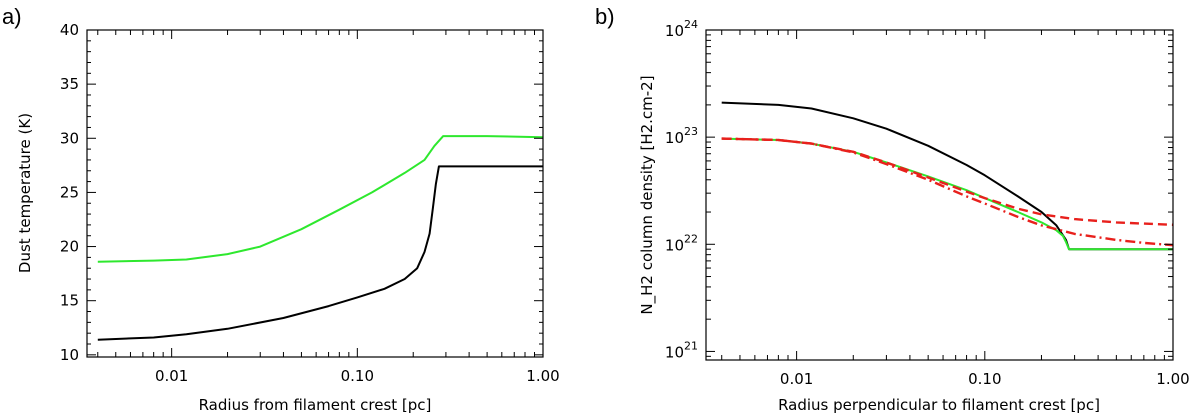 Image resolution: width=1200 pixels, height=418 pixels. I want to click on column-density-series-group, so click(947, 176).